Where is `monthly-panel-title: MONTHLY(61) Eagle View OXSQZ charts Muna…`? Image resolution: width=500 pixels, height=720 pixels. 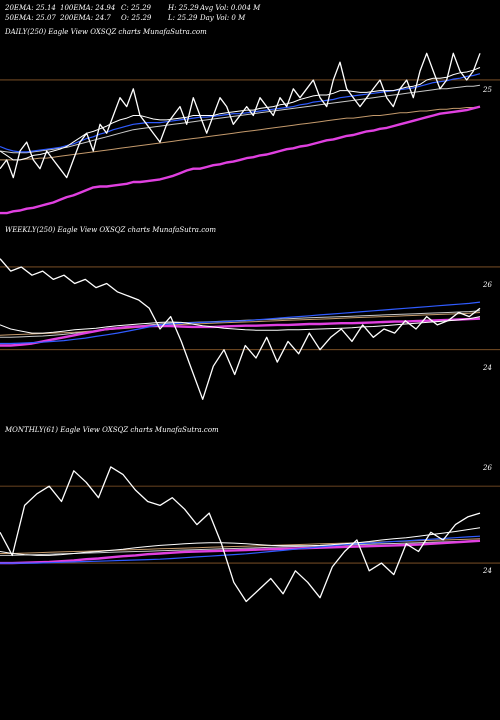 monthly-panel-title: MONTHLY(61) Eagle View OXSQZ charts Muna… is located at coordinates (112, 430).